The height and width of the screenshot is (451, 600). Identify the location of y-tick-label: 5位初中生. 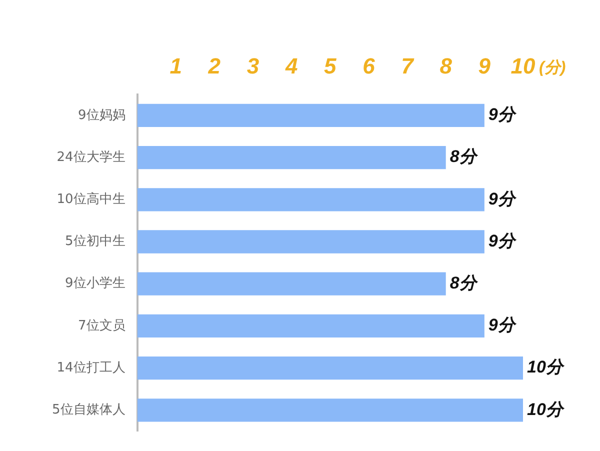
(95, 242).